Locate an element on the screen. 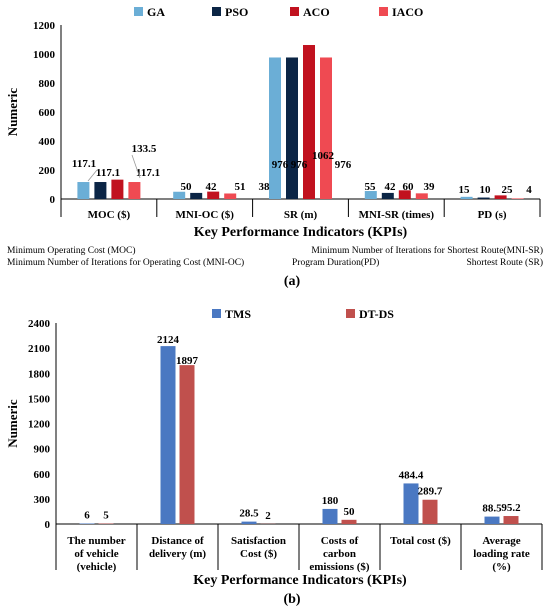 The width and height of the screenshot is (550, 611). y-tick-label-a: 800 is located at coordinates (47, 84).